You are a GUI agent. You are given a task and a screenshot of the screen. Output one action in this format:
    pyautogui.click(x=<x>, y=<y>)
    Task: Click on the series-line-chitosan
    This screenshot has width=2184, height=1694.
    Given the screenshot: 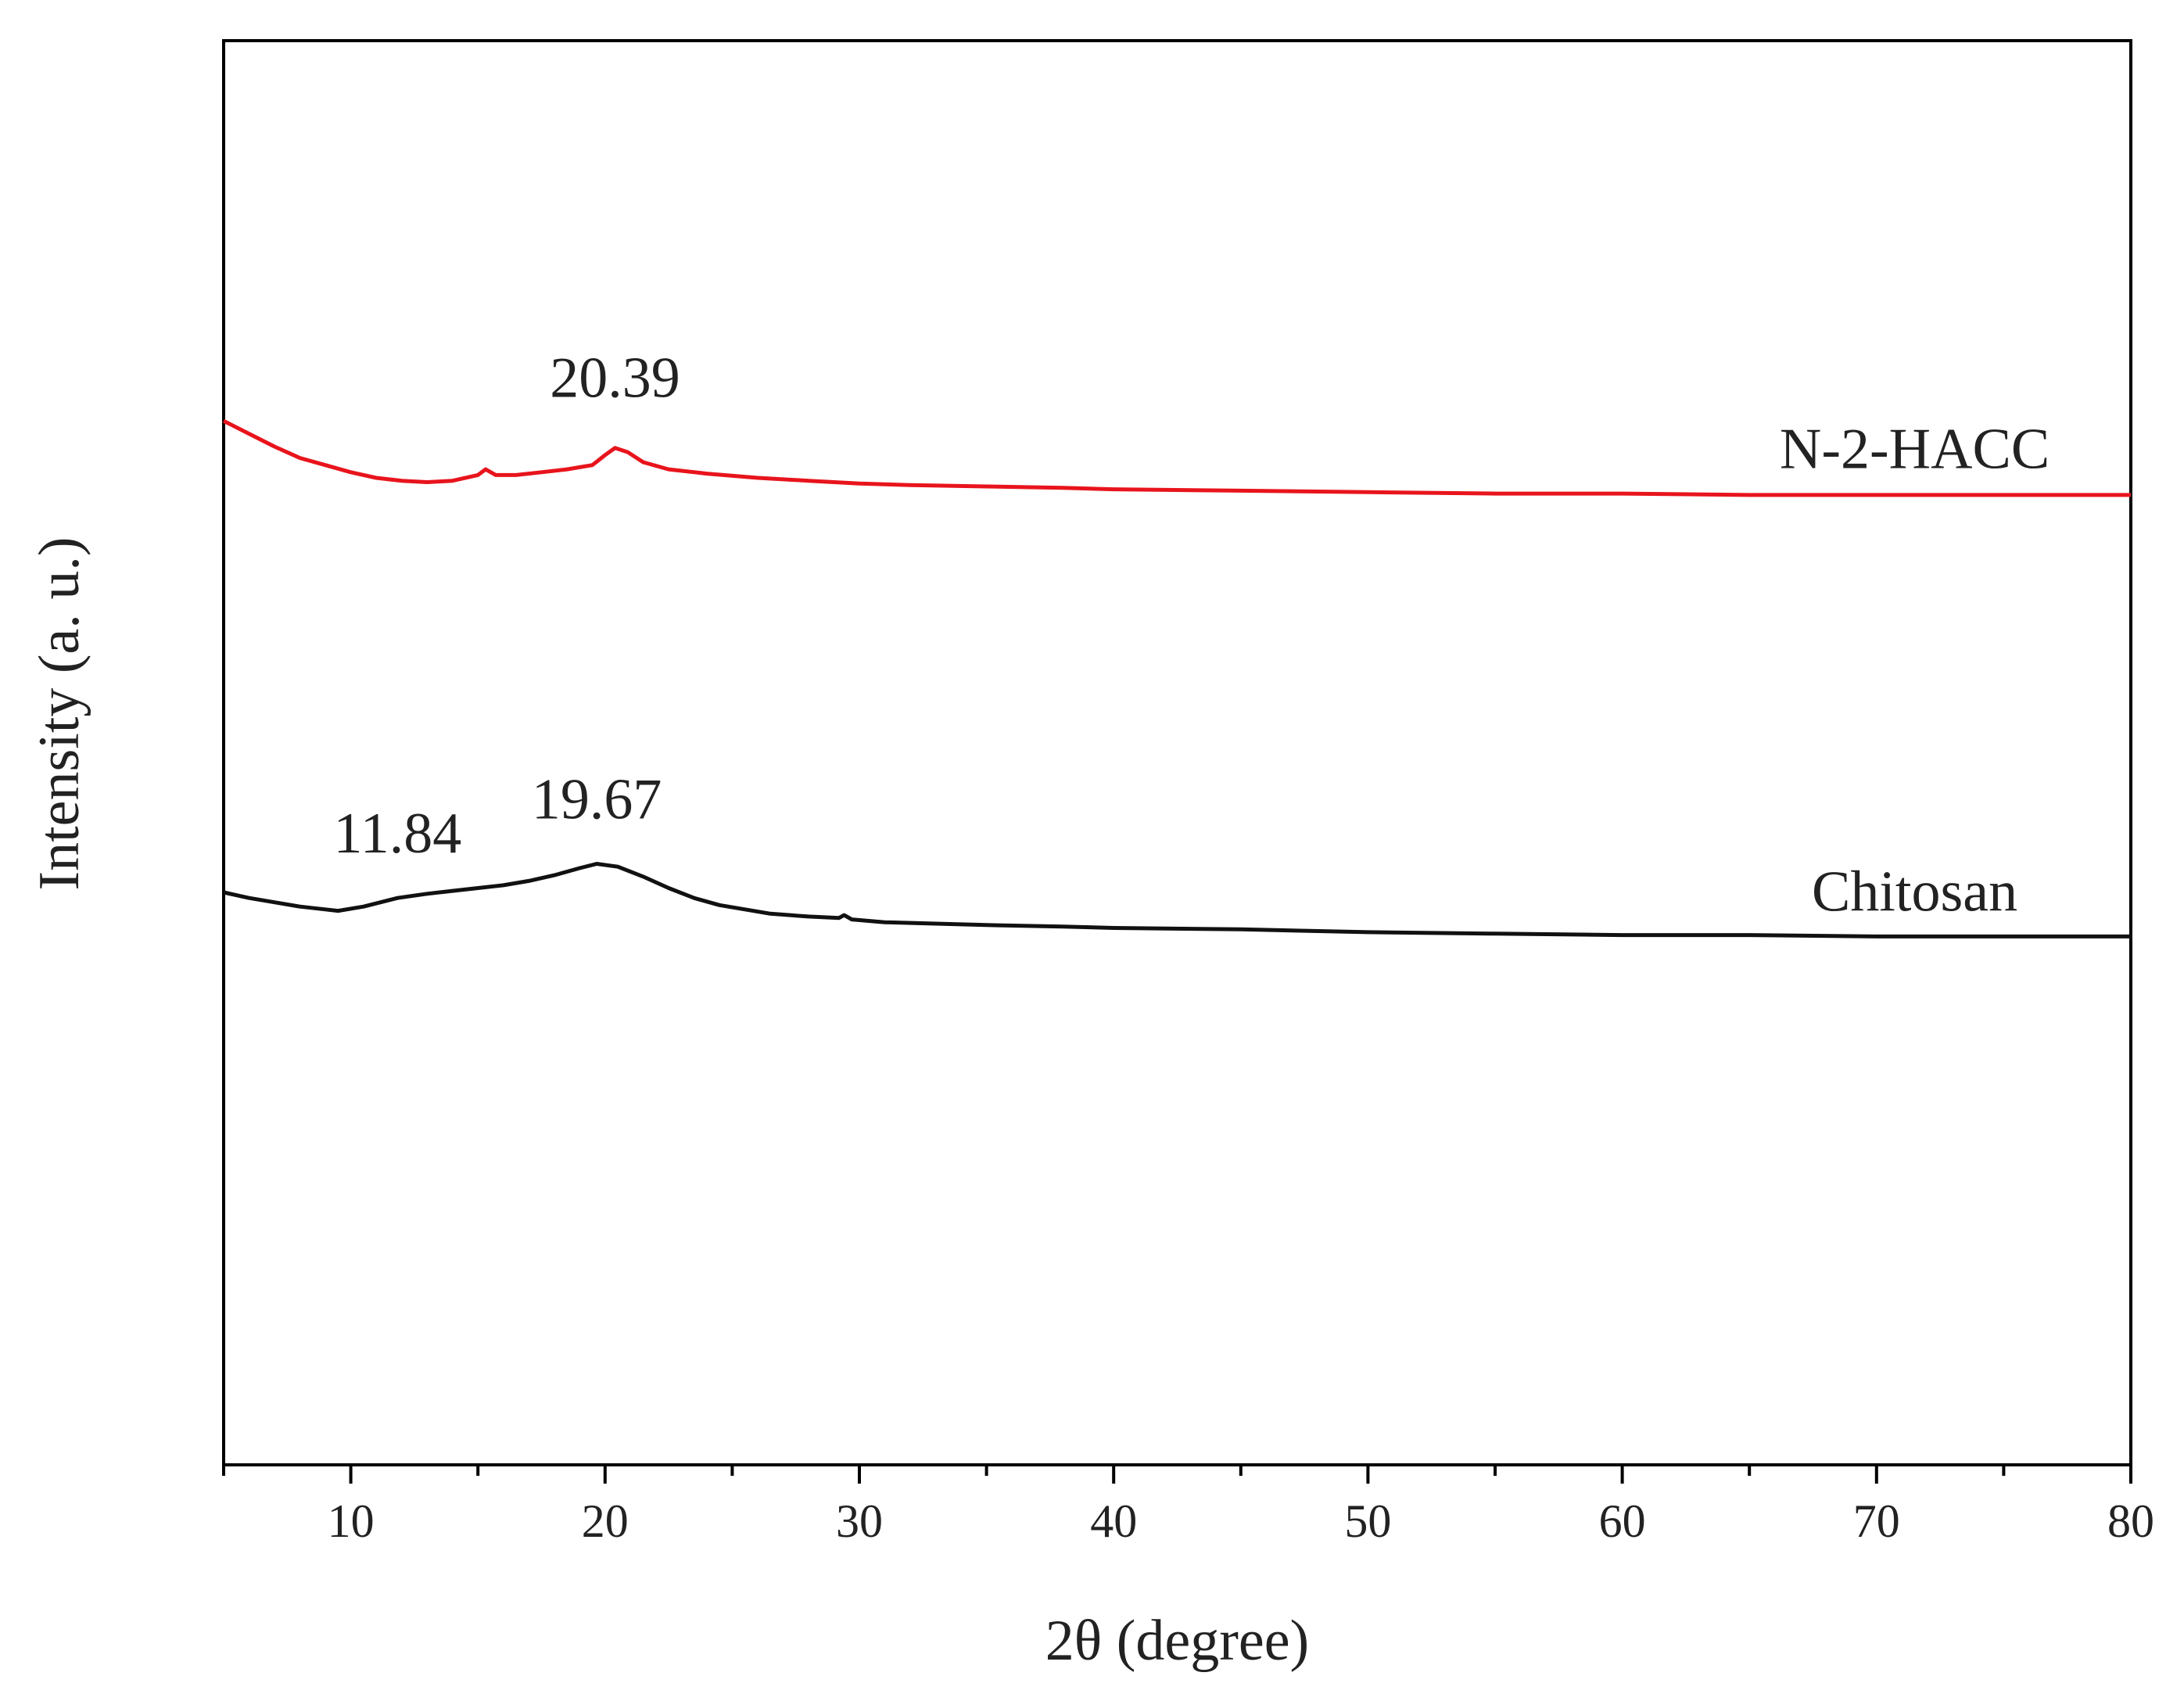 What is the action you would take?
    pyautogui.click(x=1177, y=900)
    